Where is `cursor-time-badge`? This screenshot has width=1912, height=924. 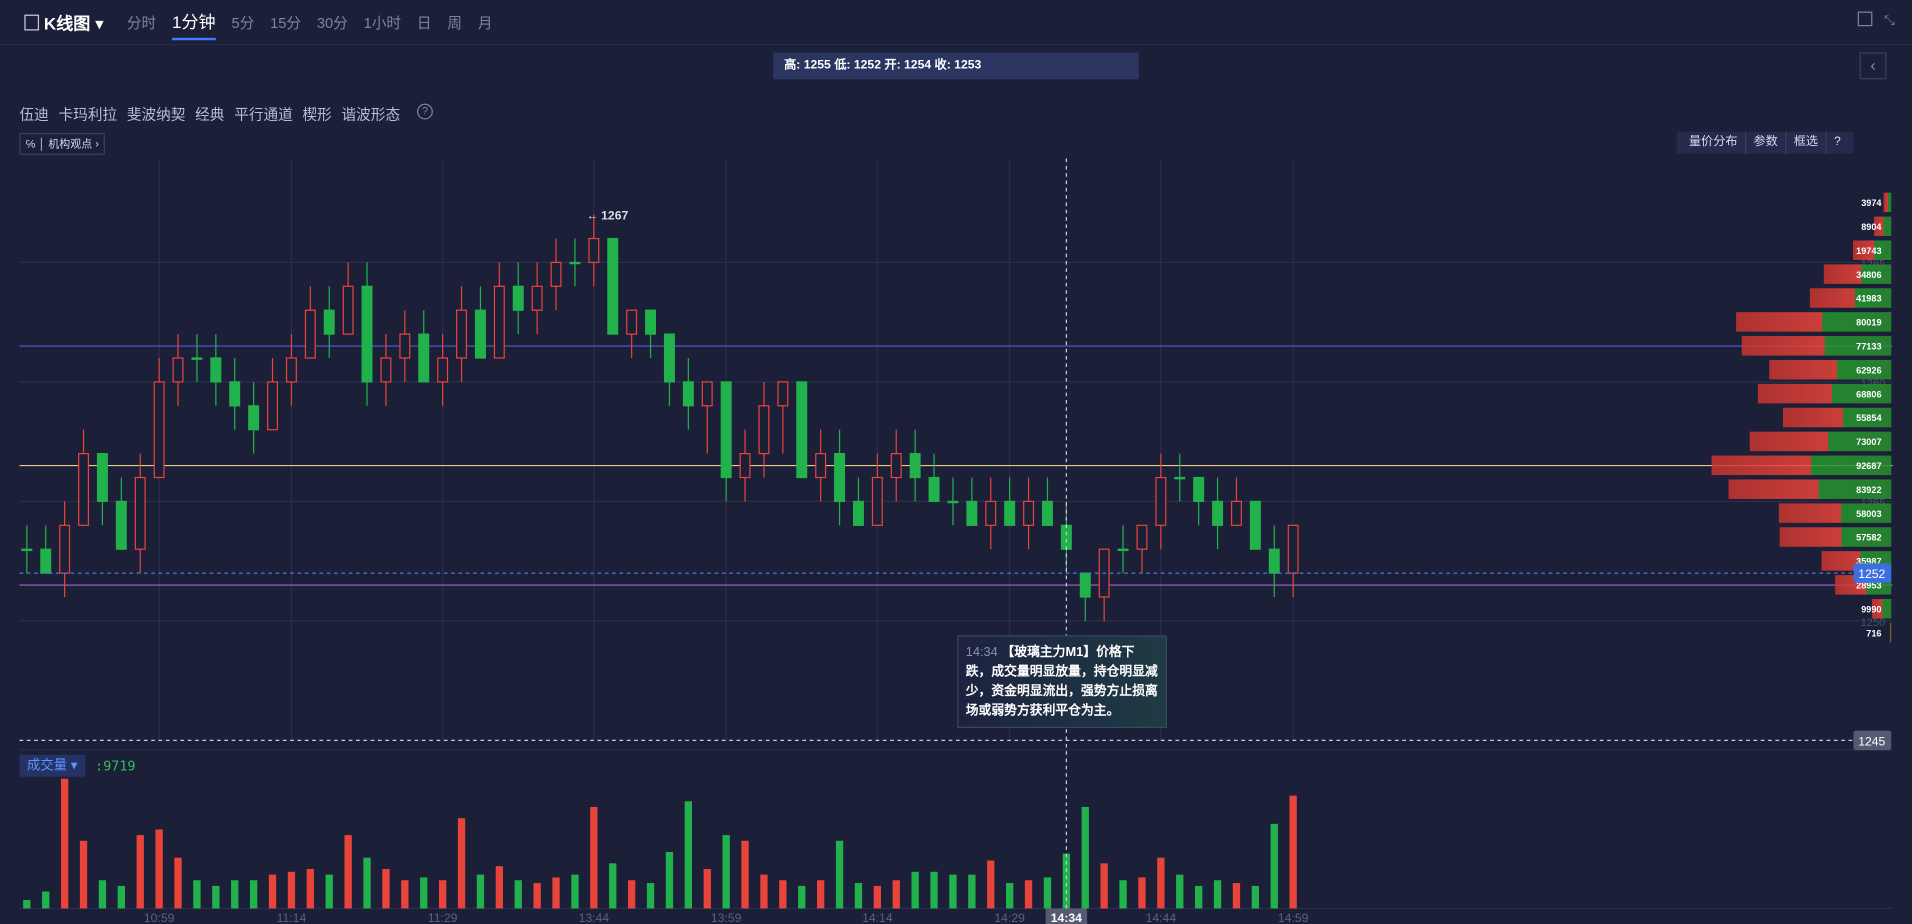 cursor-time-badge is located at coordinates (1066, 916).